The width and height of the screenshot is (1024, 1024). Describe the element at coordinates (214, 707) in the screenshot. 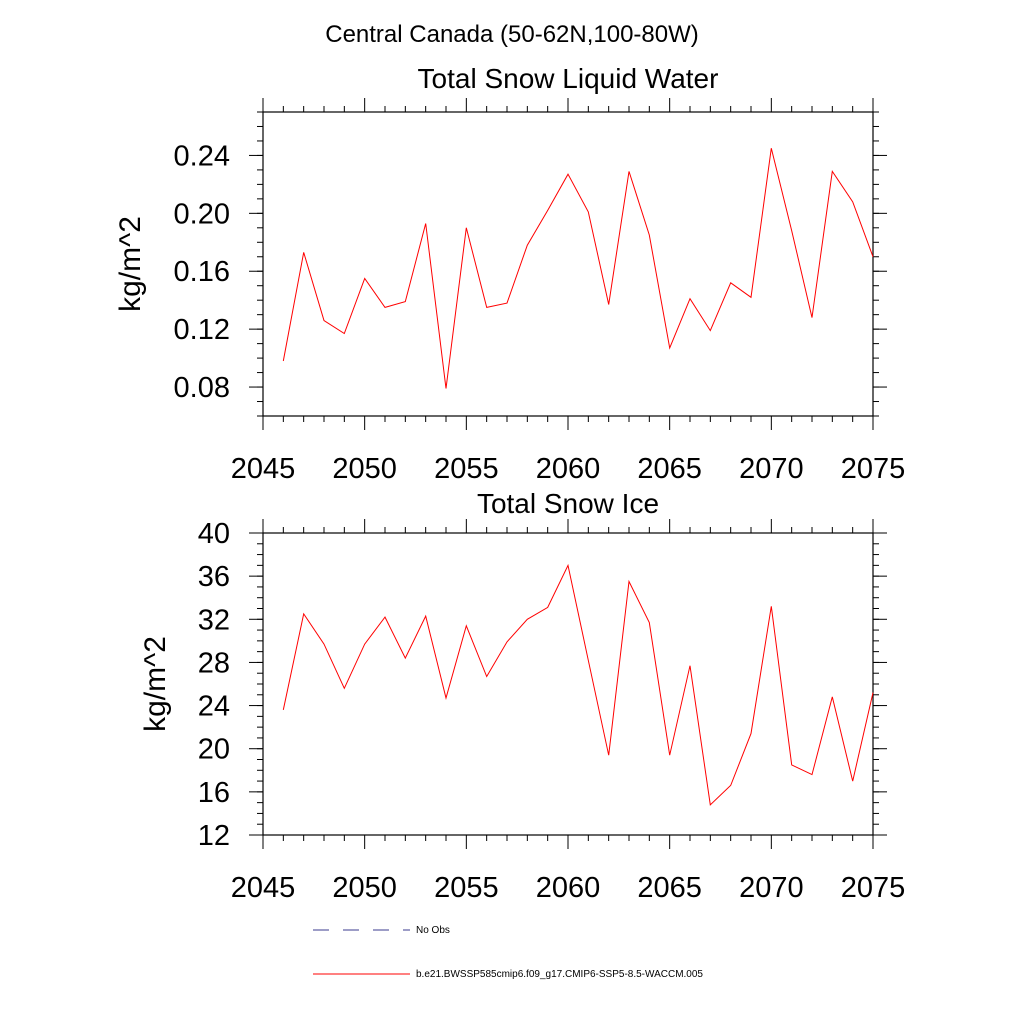

I see `y-tick-label: 24` at that location.